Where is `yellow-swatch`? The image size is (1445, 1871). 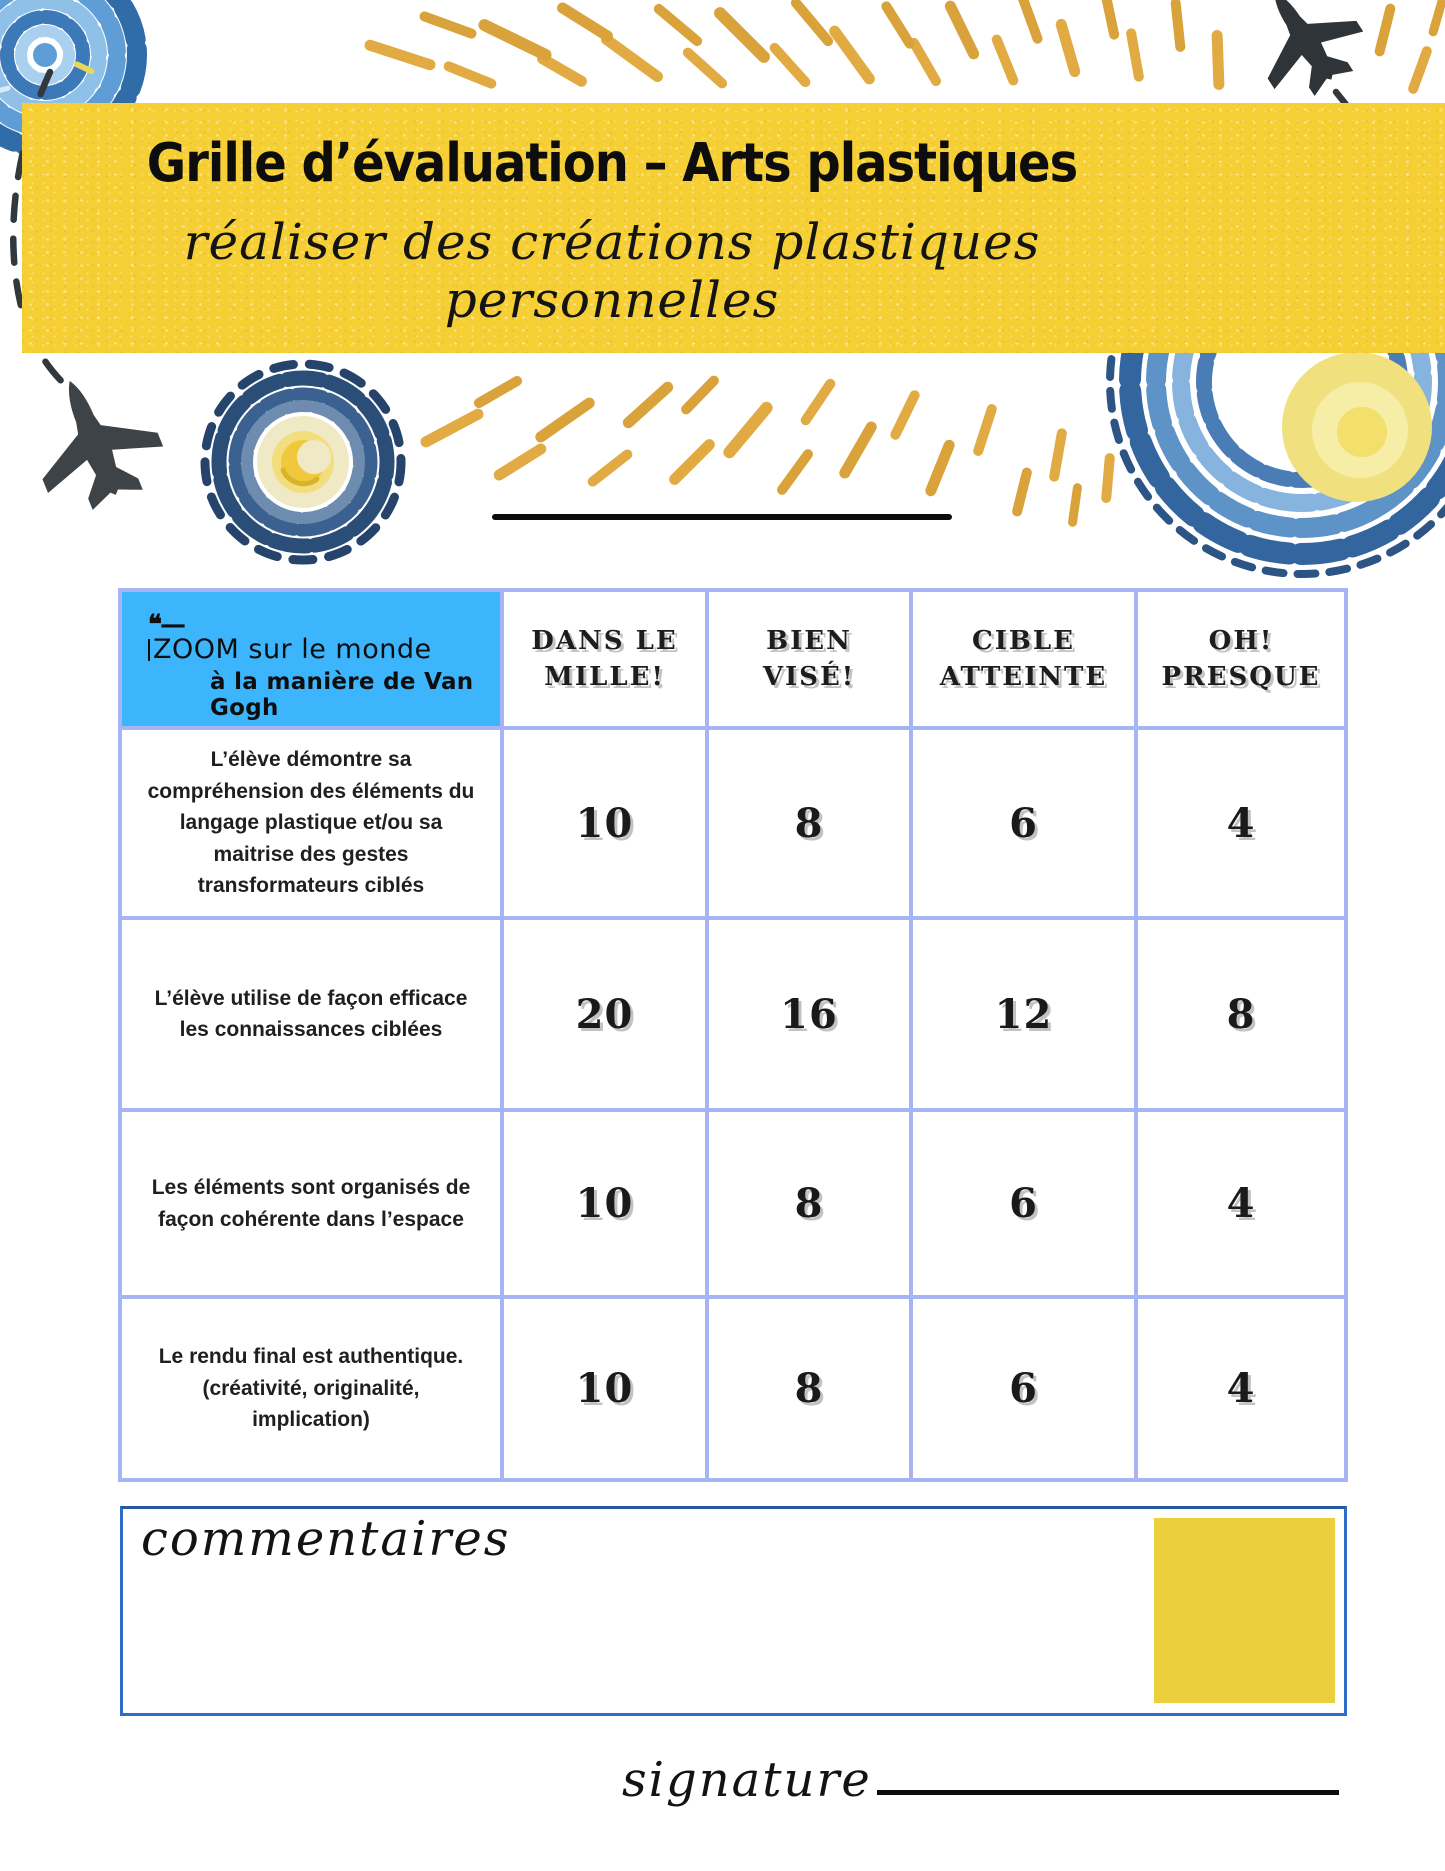
yellow-swatch is located at coordinates (1244, 1610).